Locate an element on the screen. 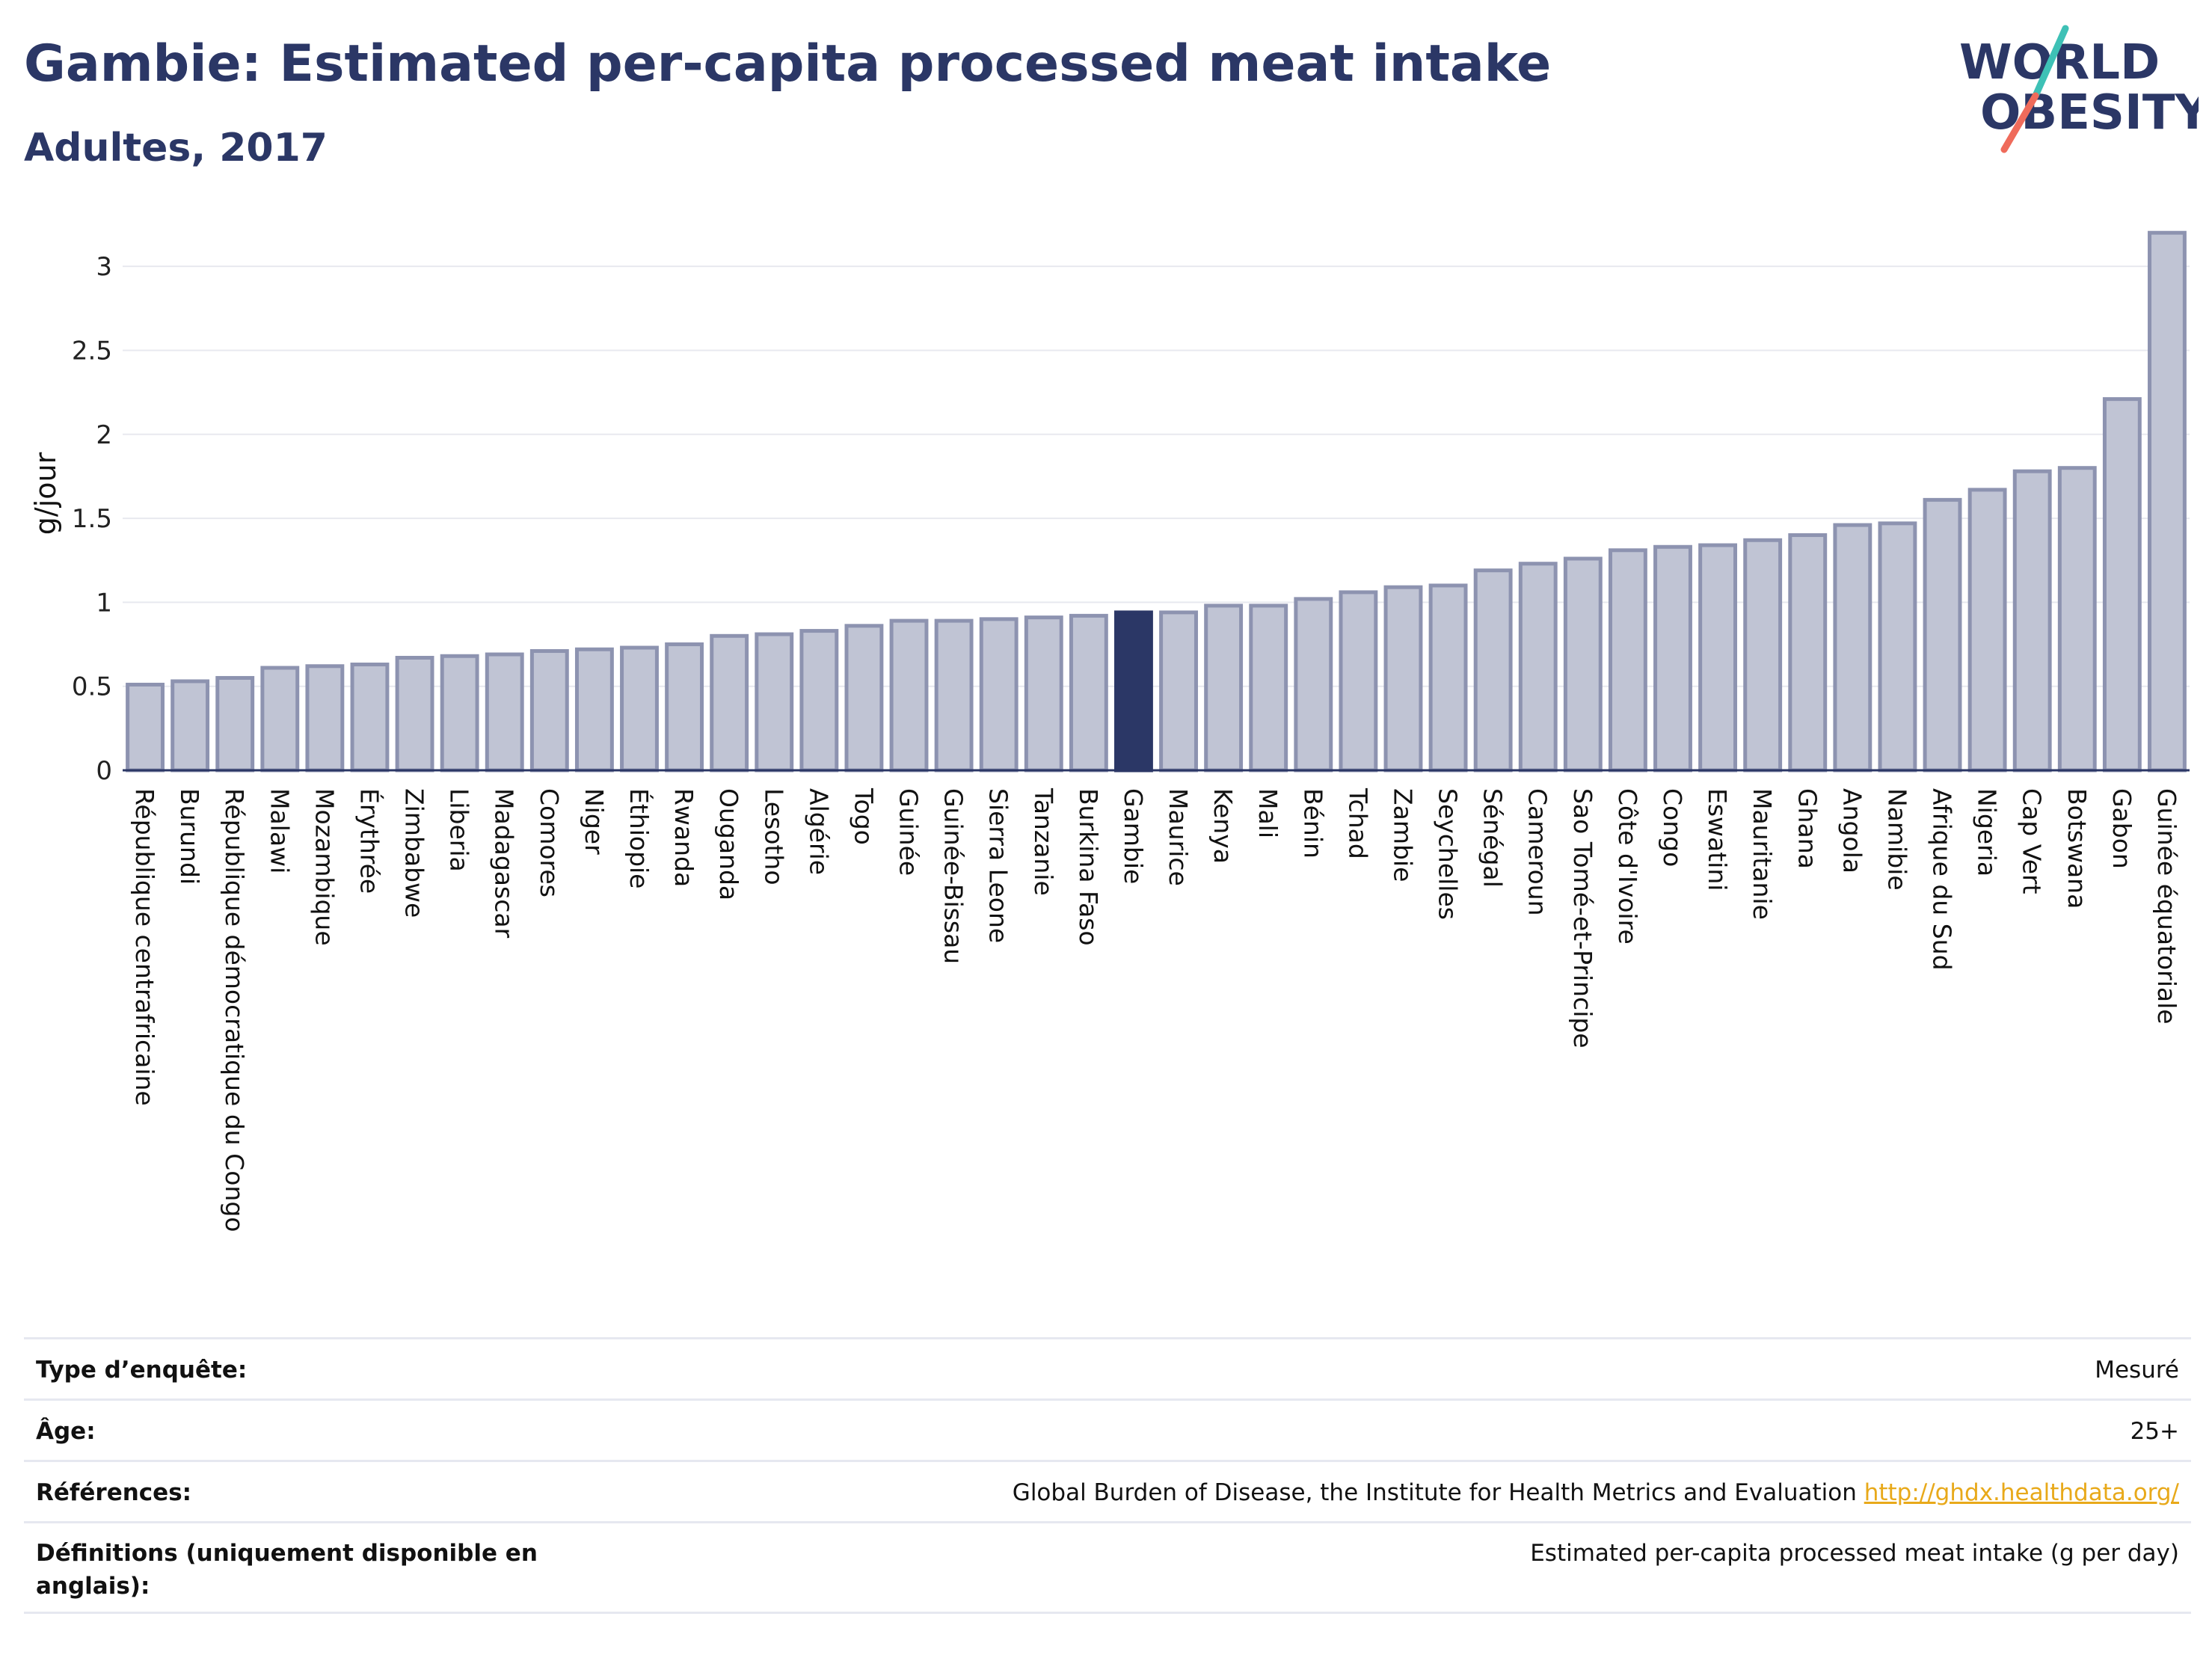 The image size is (2212, 1655). bar-afrique-du-sud is located at coordinates (1942, 635).